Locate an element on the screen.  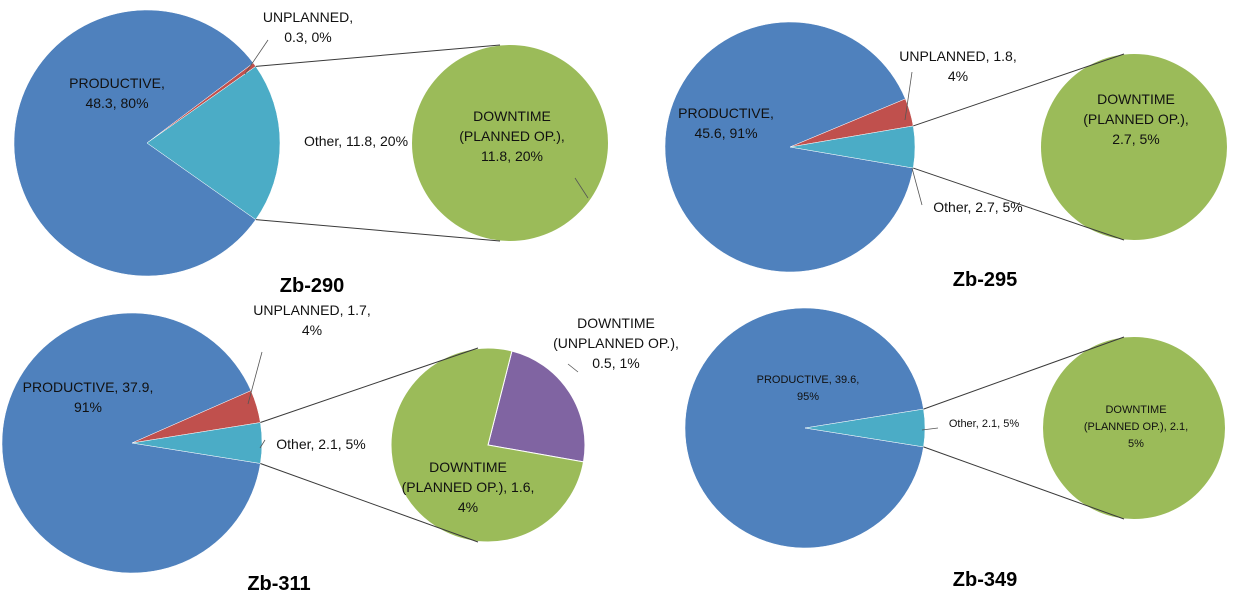
data-label-unplanned-line: UNPLANNED, 1.8, is located at coordinates (957, 56).